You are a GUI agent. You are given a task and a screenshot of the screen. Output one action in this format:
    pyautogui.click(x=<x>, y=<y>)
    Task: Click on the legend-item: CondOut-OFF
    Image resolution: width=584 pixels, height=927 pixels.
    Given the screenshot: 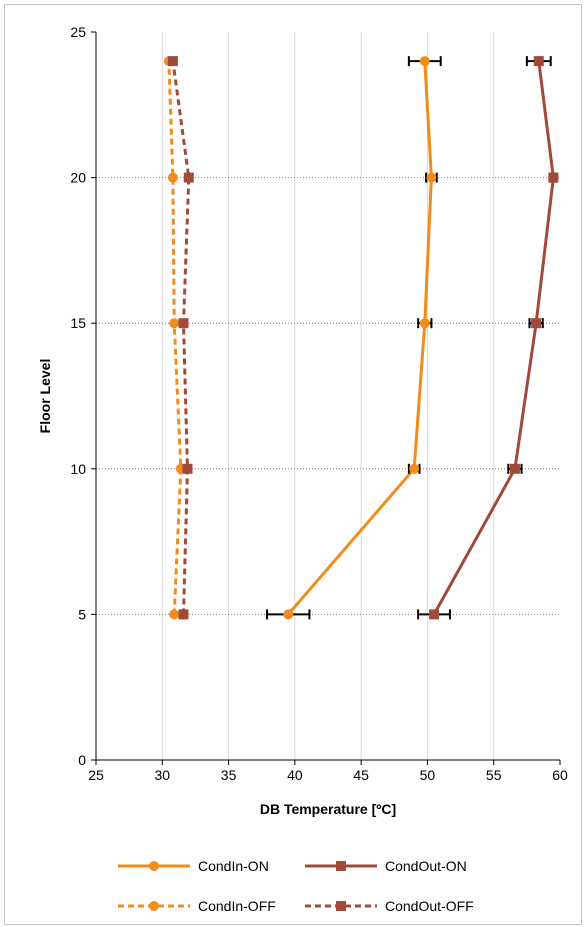 What is the action you would take?
    pyautogui.click(x=389, y=906)
    